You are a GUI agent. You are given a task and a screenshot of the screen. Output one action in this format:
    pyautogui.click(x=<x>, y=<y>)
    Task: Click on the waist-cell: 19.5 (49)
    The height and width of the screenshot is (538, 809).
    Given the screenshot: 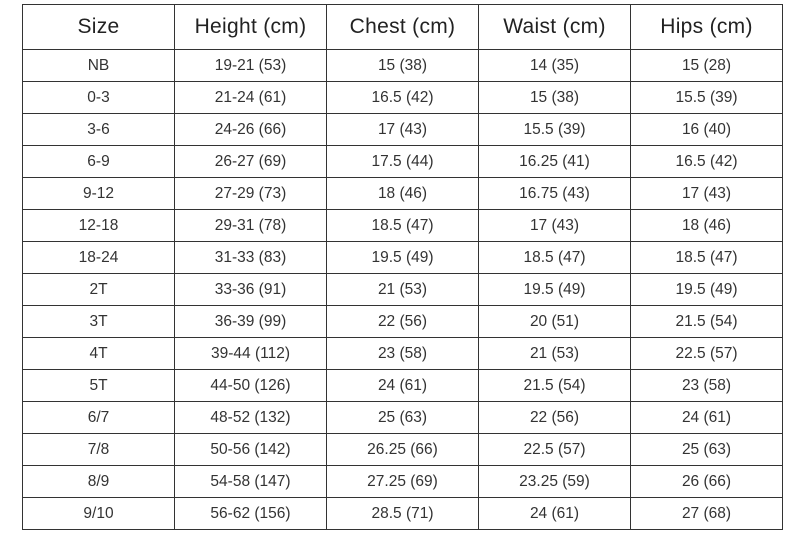 What is the action you would take?
    pyautogui.click(x=554, y=289)
    